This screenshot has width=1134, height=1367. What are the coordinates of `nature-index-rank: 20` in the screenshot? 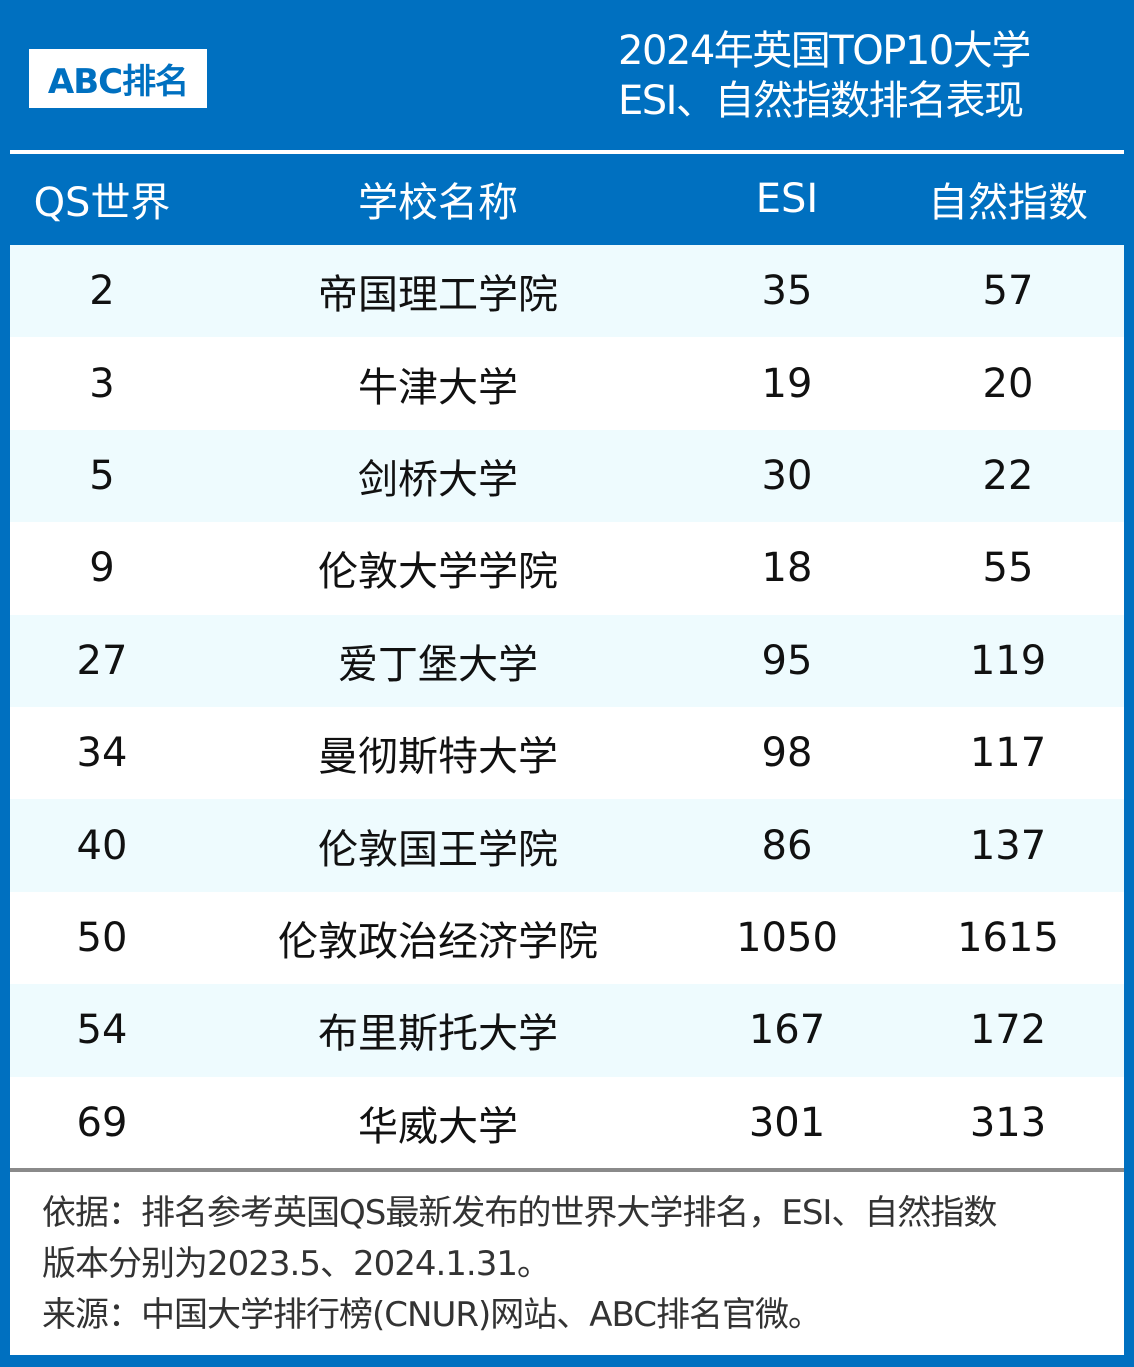 It's located at (1008, 383).